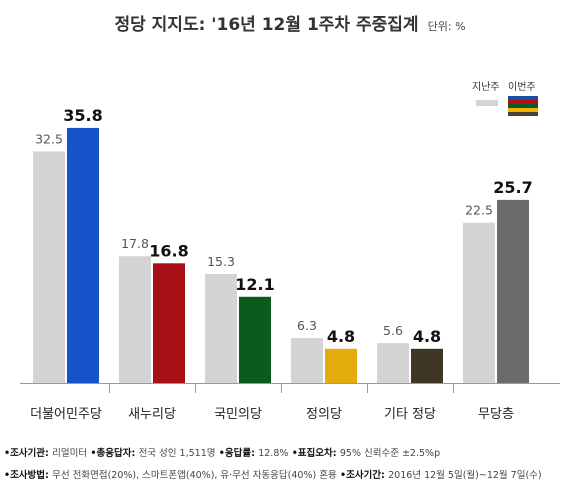 The width and height of the screenshot is (580, 492). What do you see at coordinates (362, 475) in the screenshot?
I see `footer-key: •조사기간:` at bounding box center [362, 475].